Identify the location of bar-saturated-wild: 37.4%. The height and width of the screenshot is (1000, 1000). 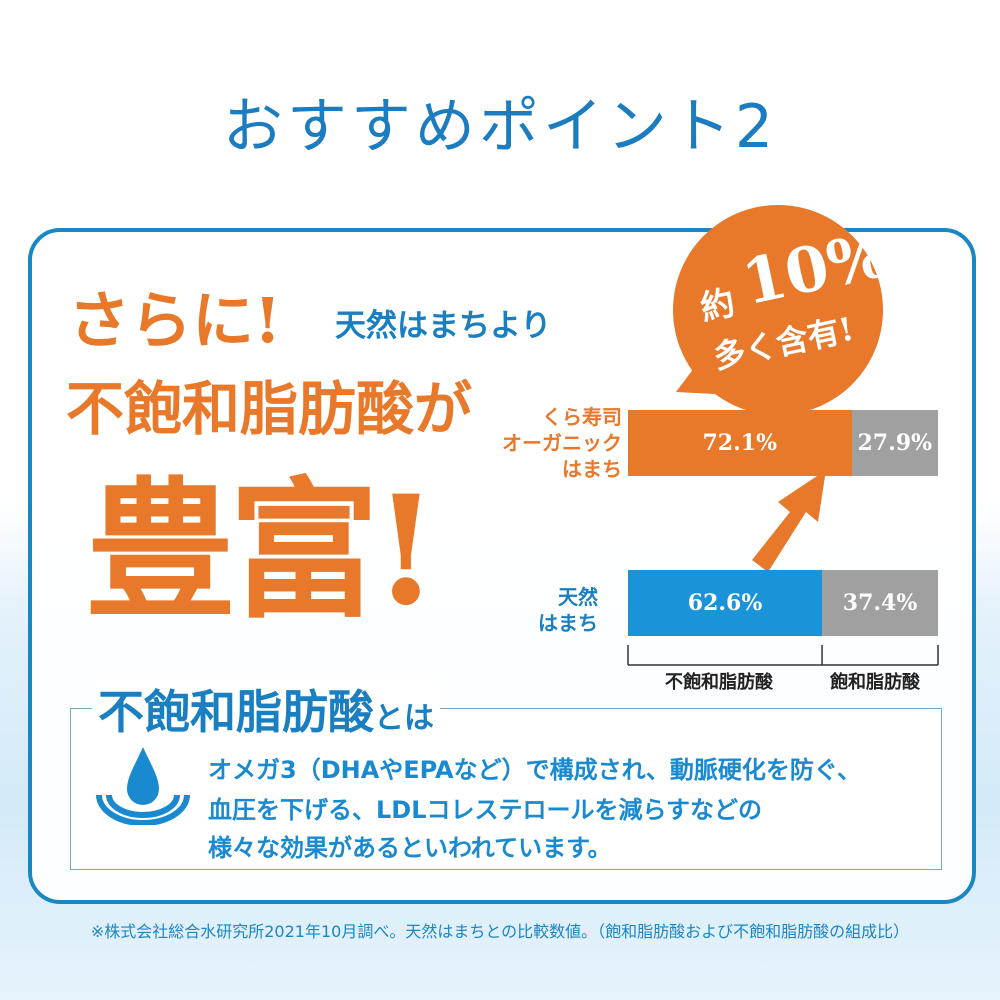
(880, 603).